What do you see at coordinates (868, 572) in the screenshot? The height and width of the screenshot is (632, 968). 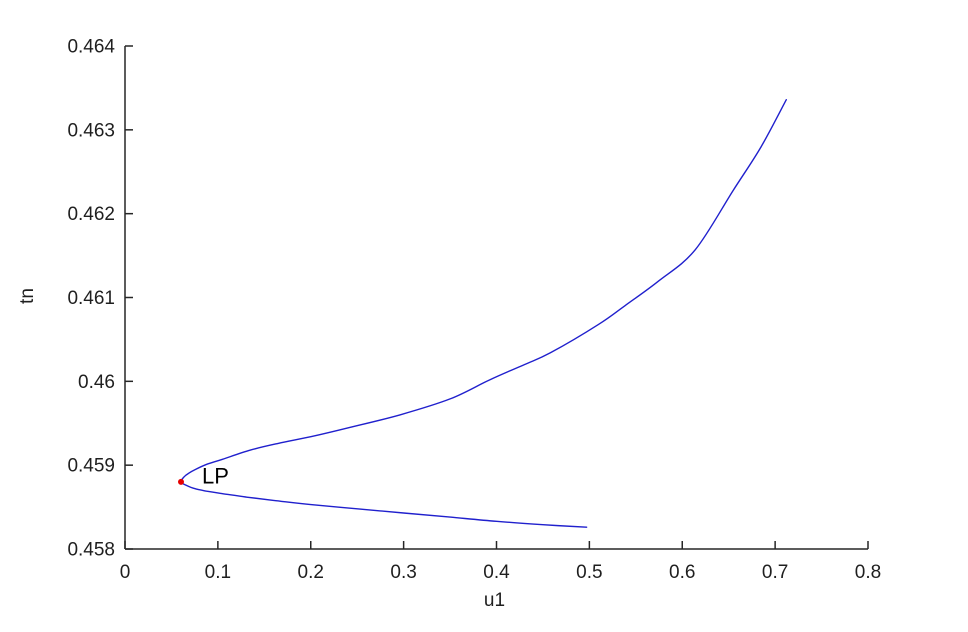 I see `x-tick-label: 0.8` at bounding box center [868, 572].